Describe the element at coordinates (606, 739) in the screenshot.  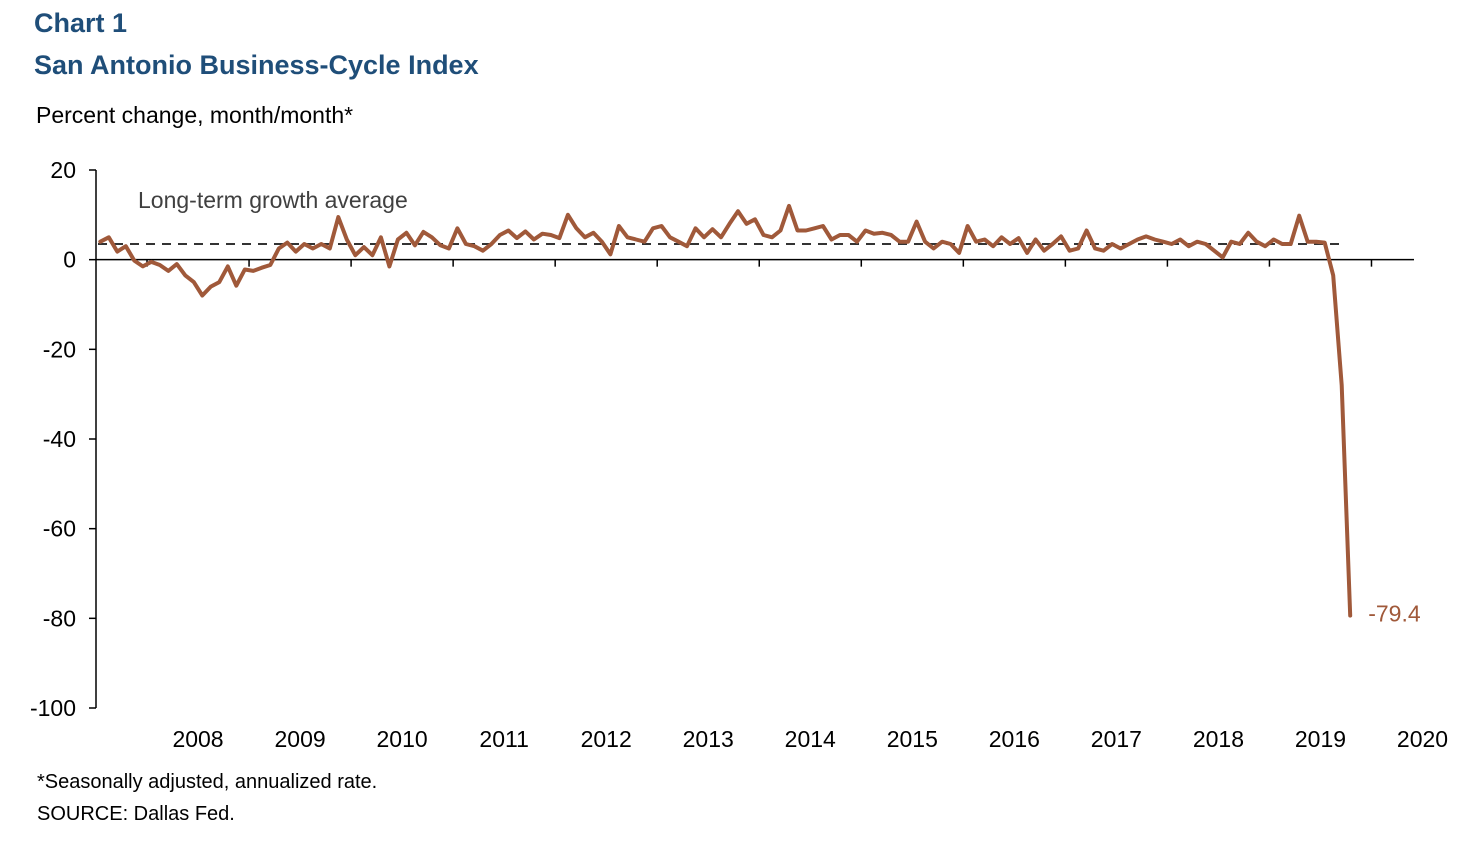
I see `x-tick-label: 2012` at that location.